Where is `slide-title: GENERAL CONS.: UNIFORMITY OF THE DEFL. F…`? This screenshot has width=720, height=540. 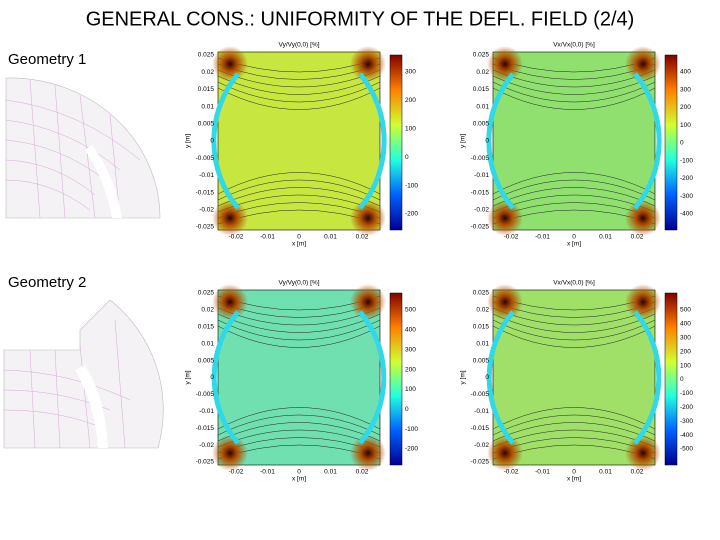 slide-title: GENERAL CONS.: UNIFORMITY OF THE DEFL. F… is located at coordinates (360, 19).